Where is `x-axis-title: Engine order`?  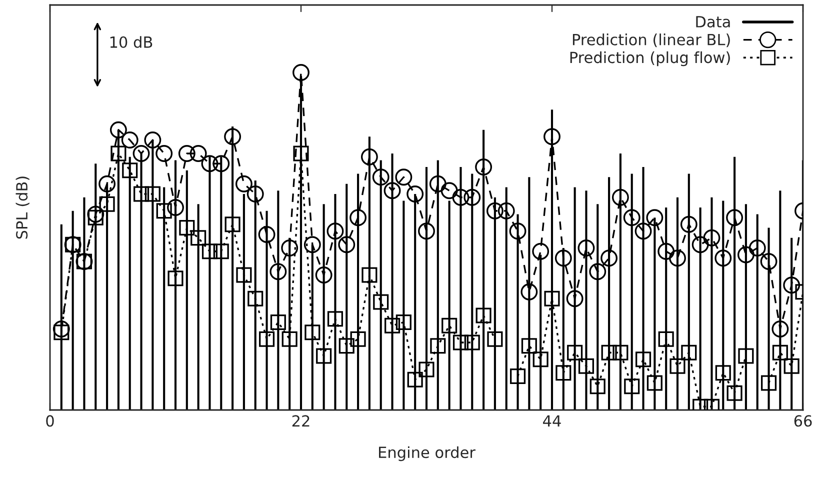 x-axis-title: Engine order is located at coordinates (427, 454).